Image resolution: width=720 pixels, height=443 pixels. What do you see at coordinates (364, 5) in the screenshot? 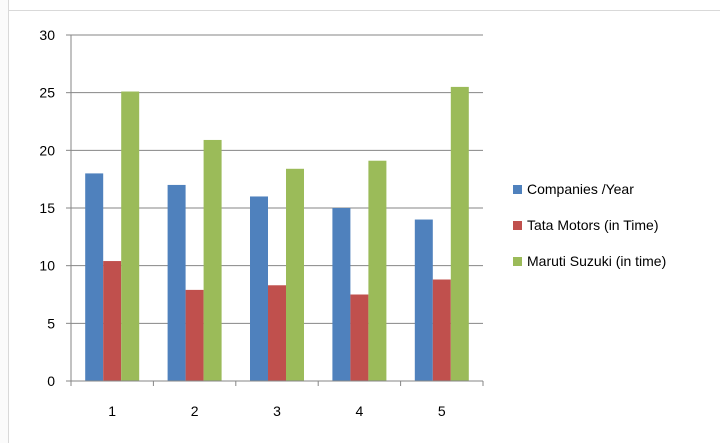
I see `sheet-top-edge` at bounding box center [364, 5].